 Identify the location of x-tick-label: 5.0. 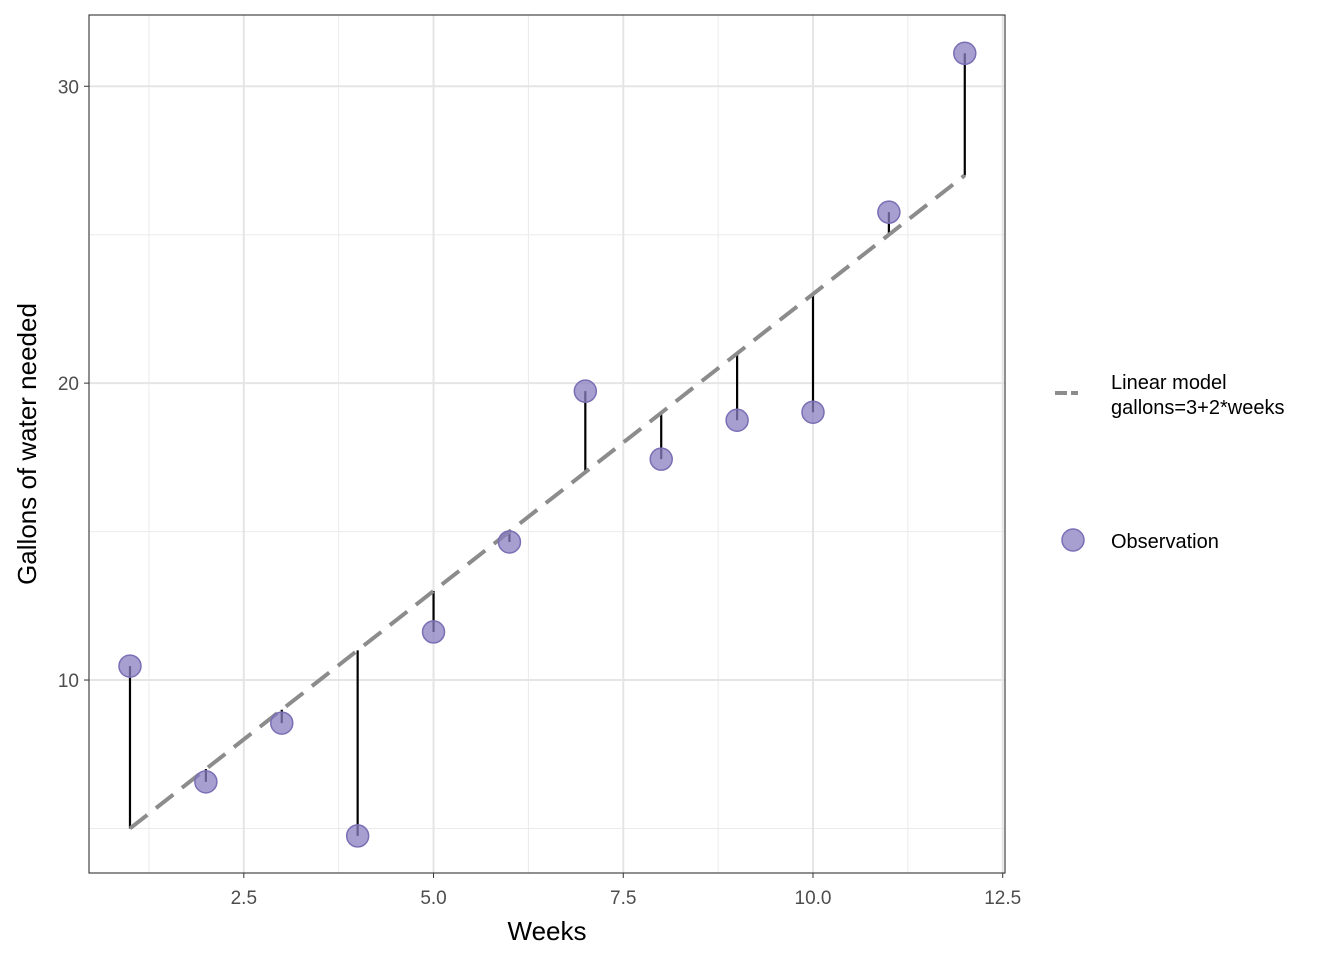
(433, 898).